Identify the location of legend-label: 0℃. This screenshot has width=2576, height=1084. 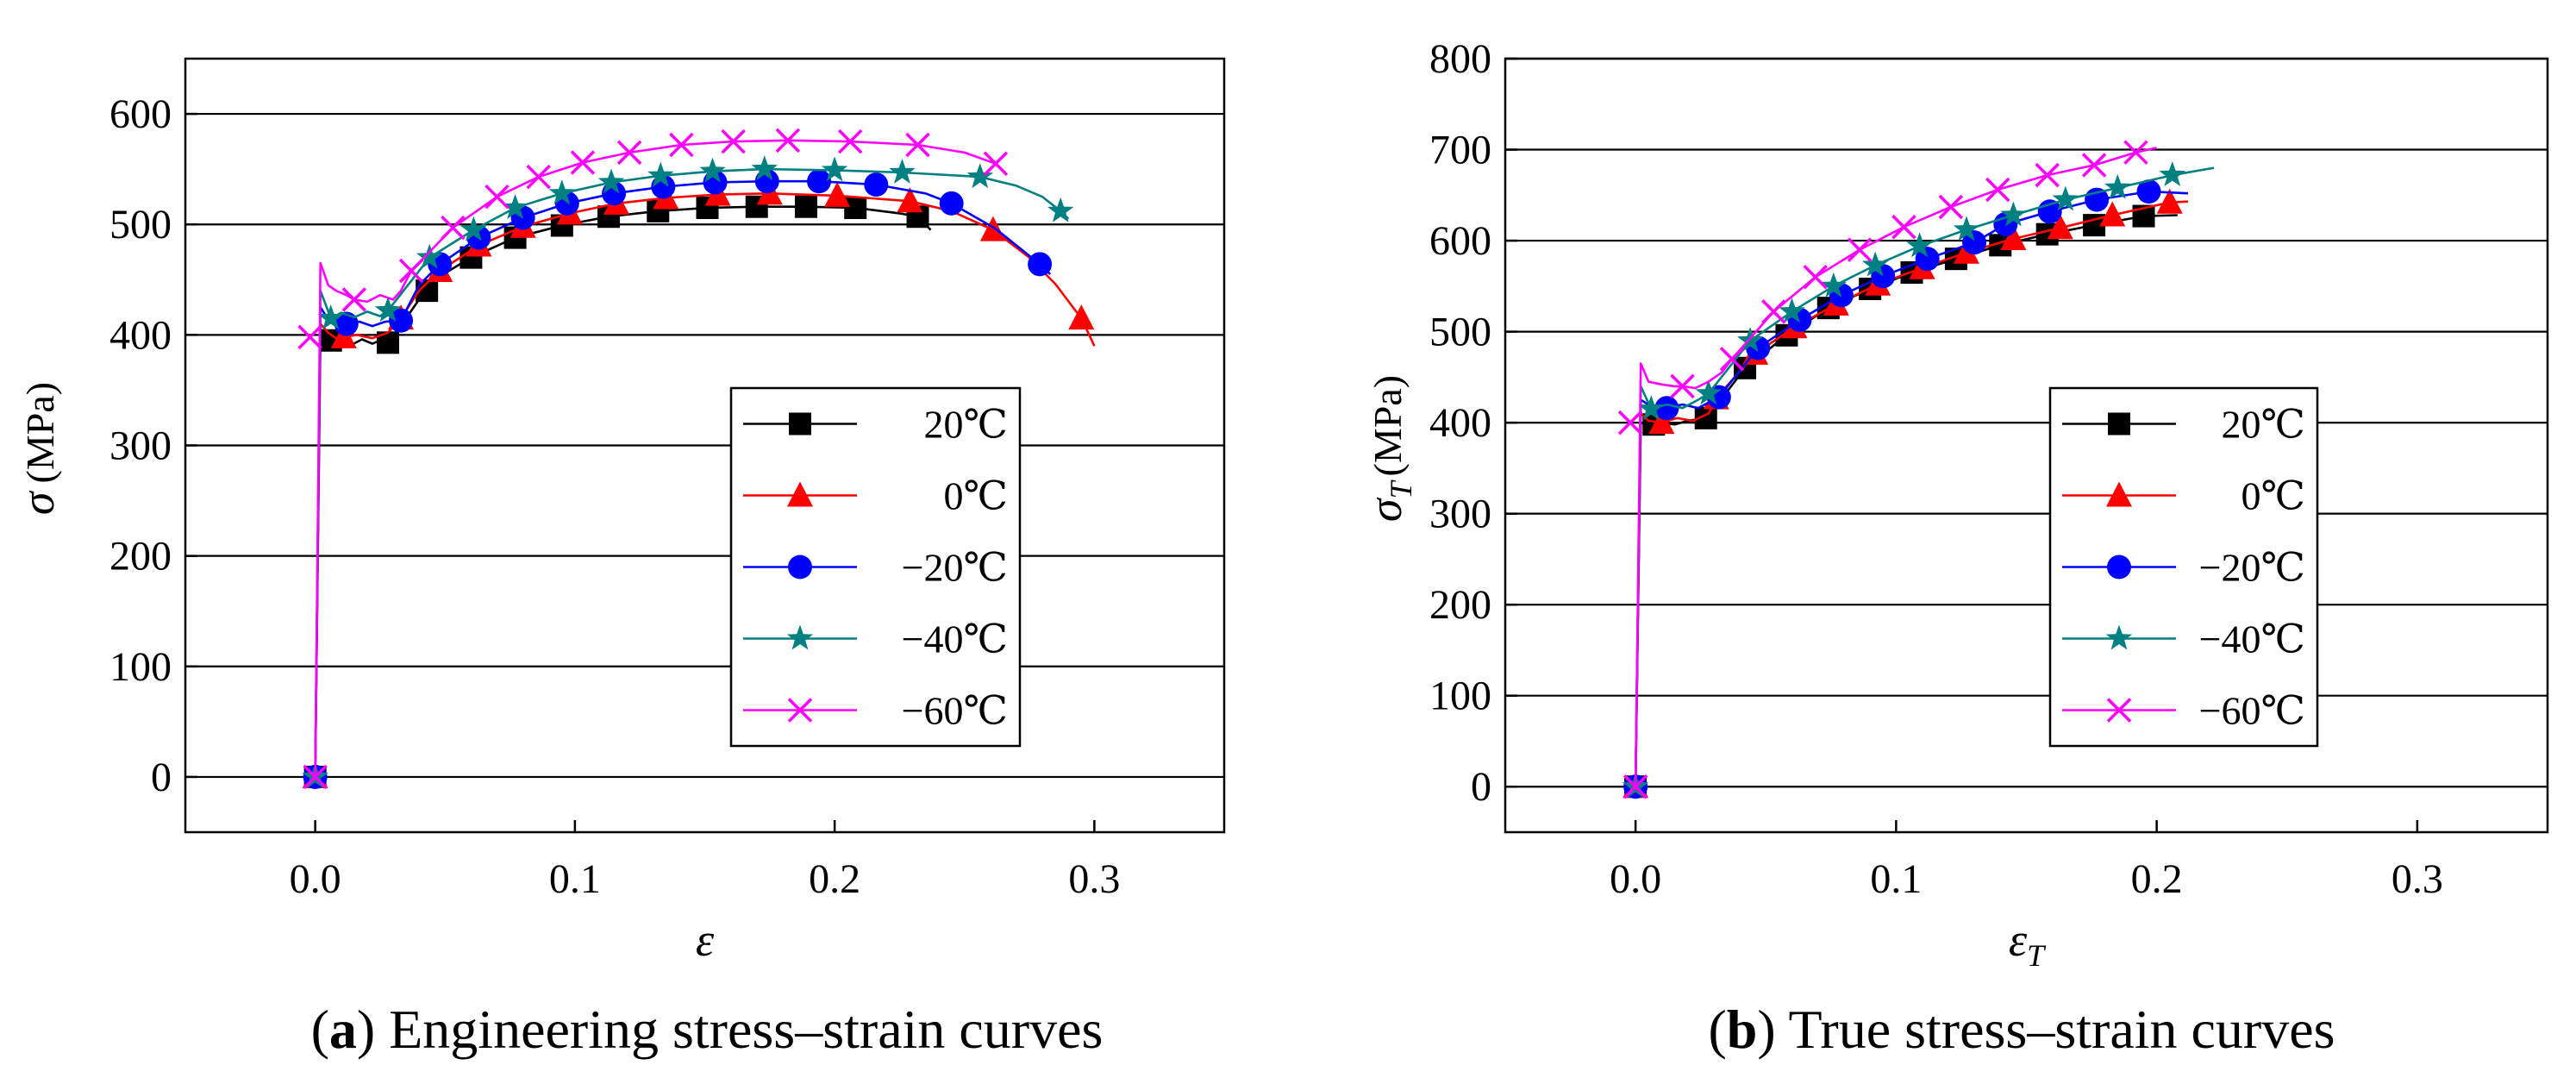
(976, 496).